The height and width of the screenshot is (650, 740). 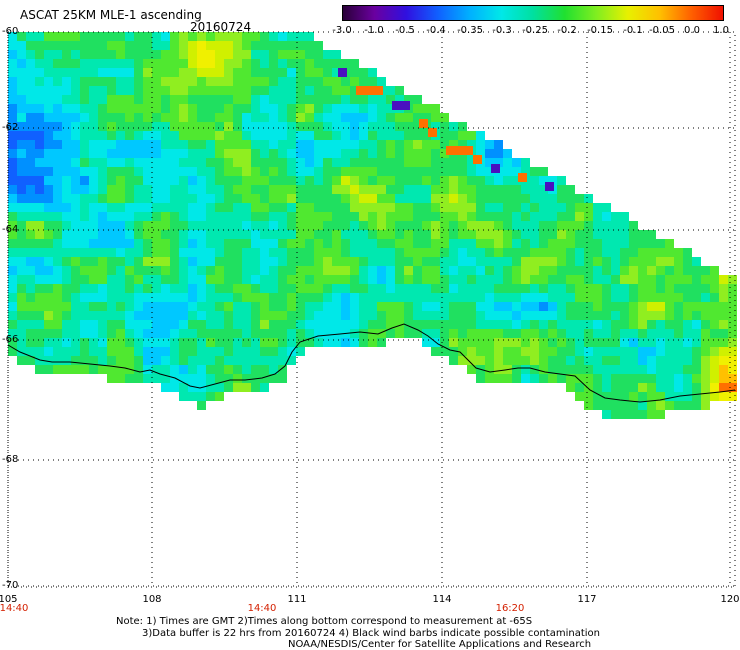 I want to click on scale-label: 0.0, so click(x=692, y=30).